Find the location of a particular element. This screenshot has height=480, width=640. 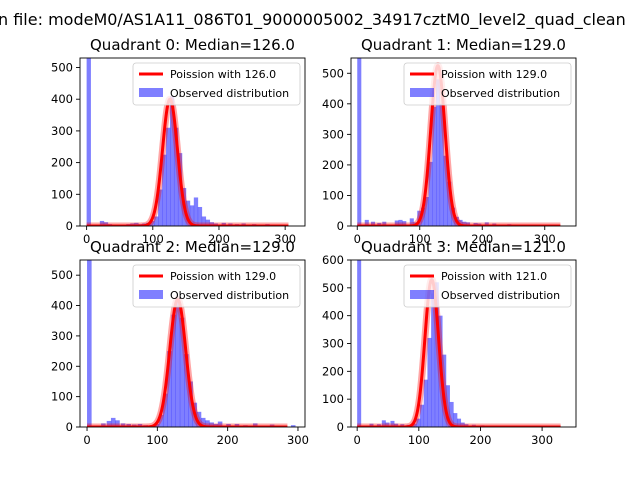

subplot-title: Quadrant 1: Median=129.0 is located at coordinates (463, 45).